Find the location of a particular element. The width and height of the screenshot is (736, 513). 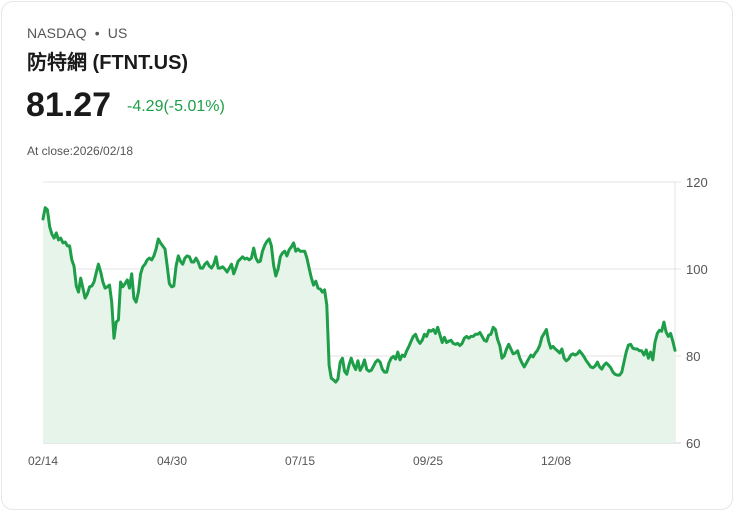

price-change: -4.29(-5.01%) is located at coordinates (176, 106).